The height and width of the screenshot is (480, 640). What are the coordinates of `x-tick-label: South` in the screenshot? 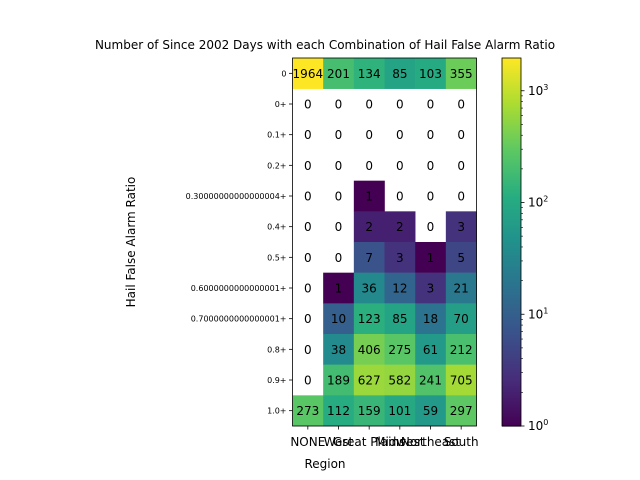 It's located at (461, 442).